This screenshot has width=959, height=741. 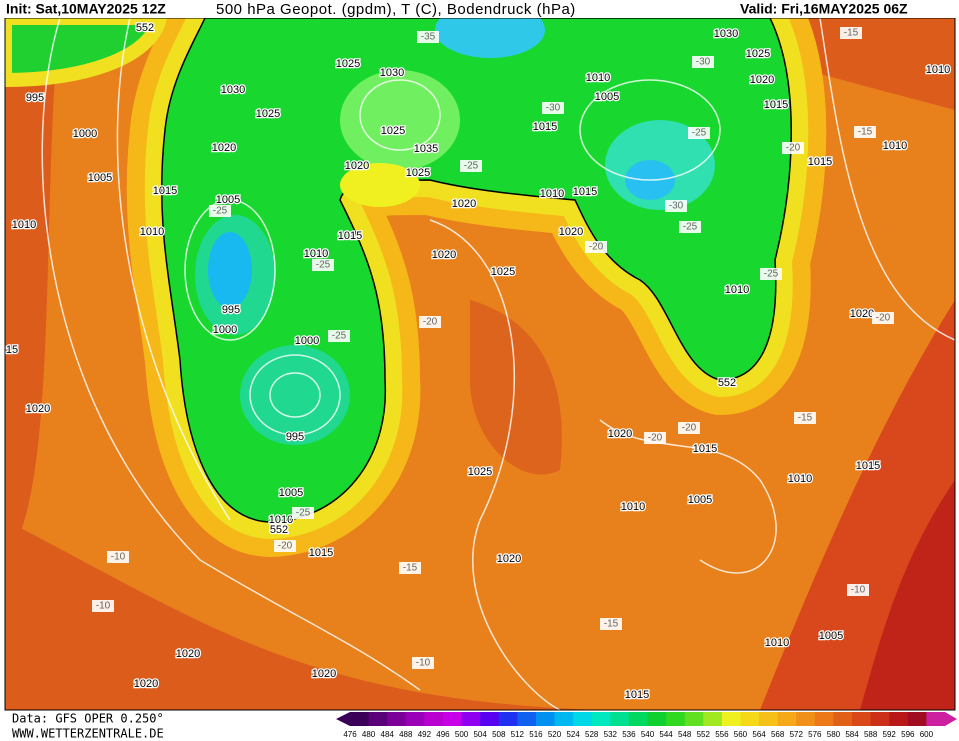 I want to click on field-uk, so click(x=516, y=387).